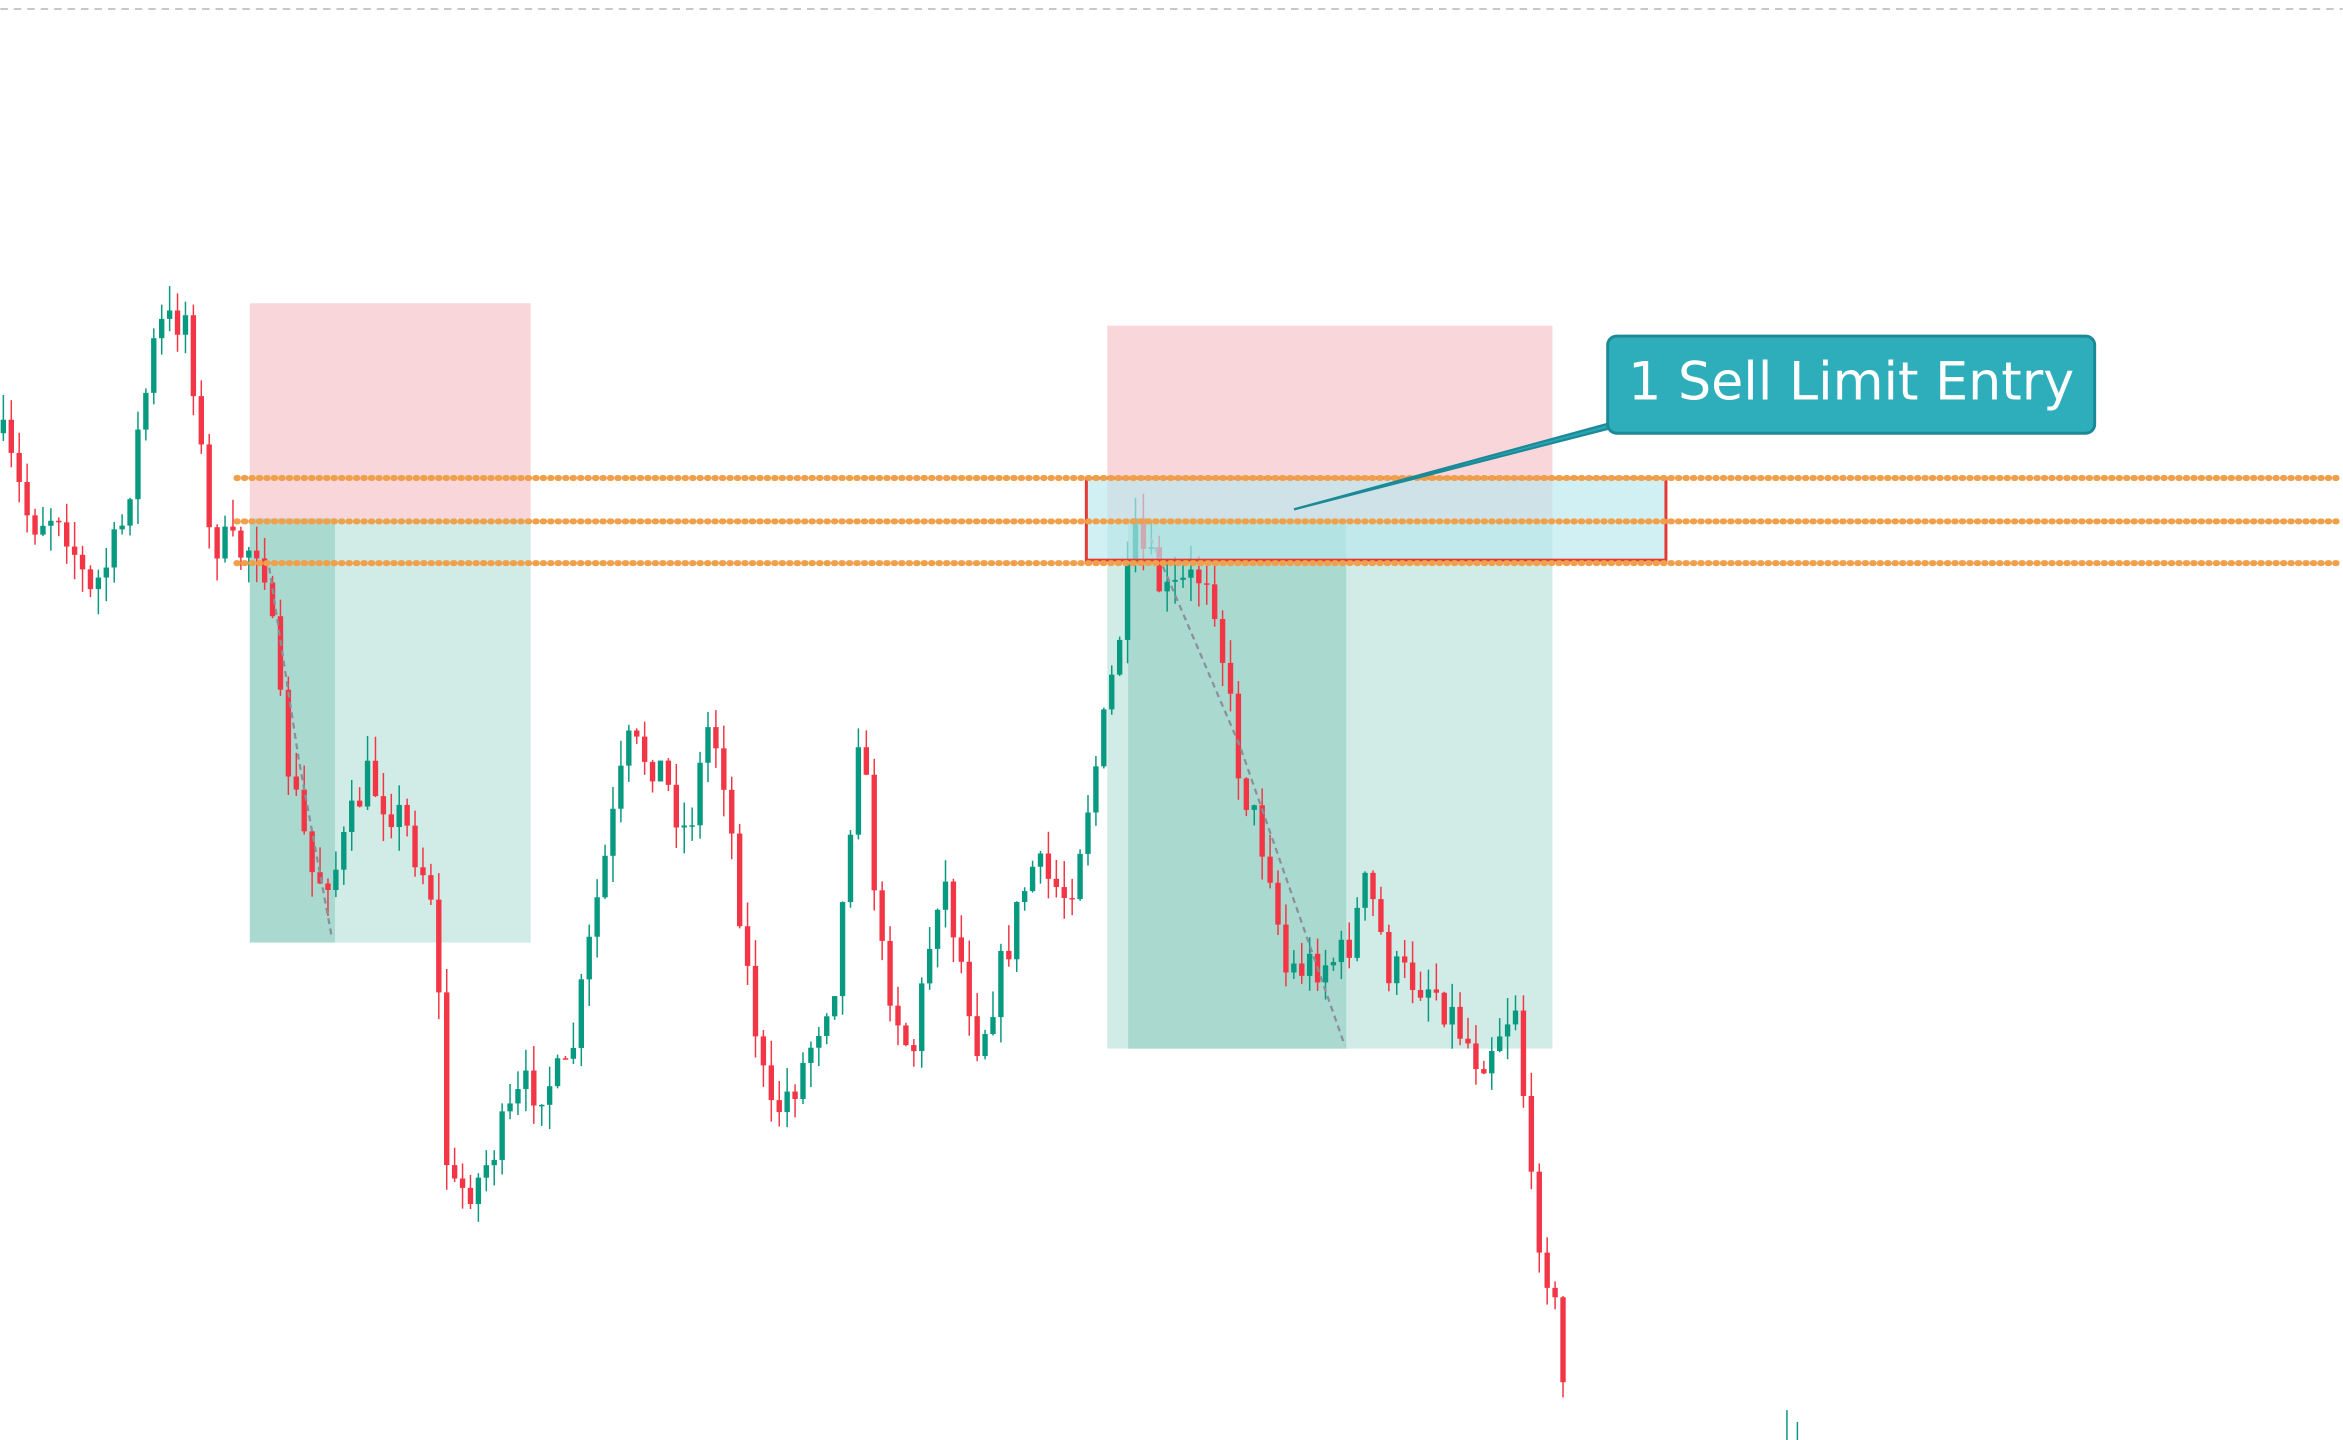 This screenshot has width=2343, height=1440. I want to click on position-left, so click(390, 623).